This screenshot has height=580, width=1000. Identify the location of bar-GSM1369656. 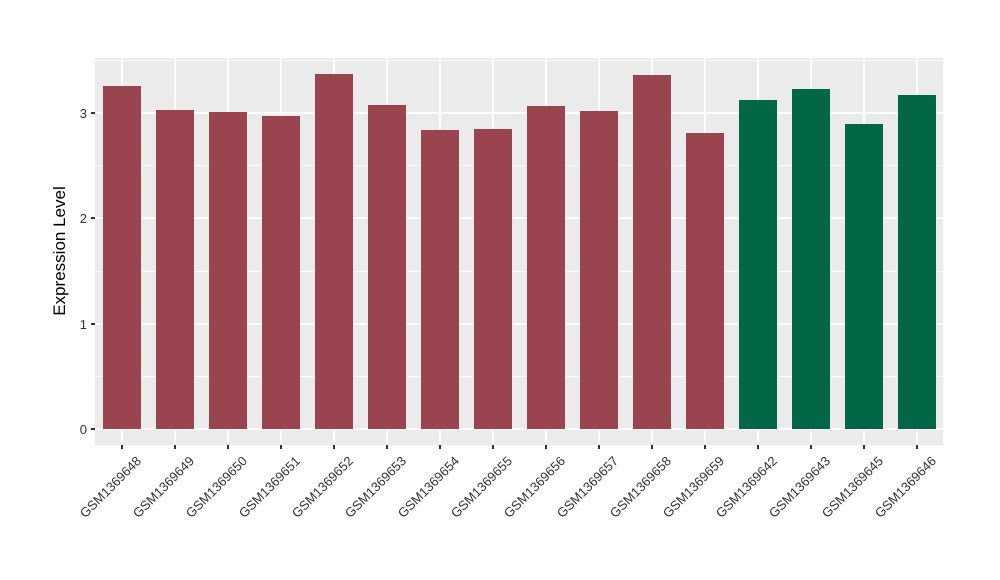
(545, 267).